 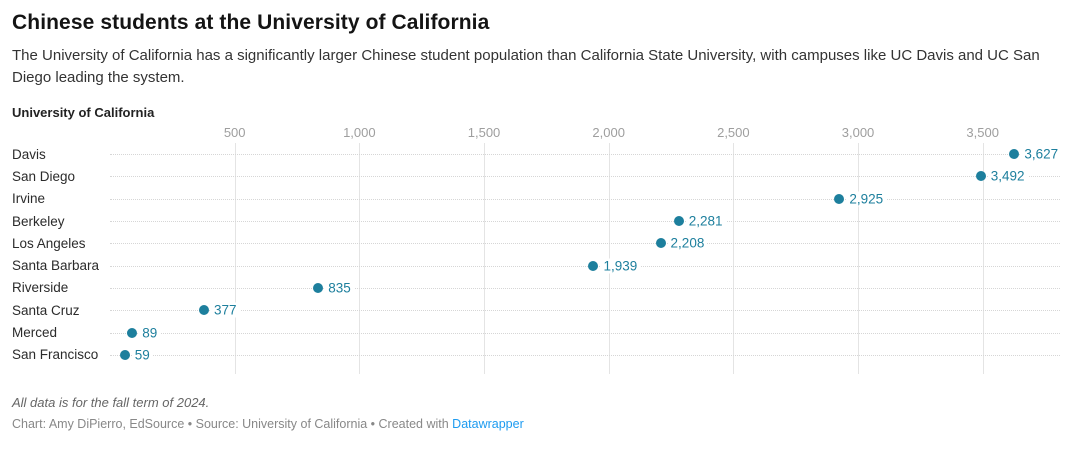 What do you see at coordinates (225, 310) in the screenshot?
I see `value-label: 377` at bounding box center [225, 310].